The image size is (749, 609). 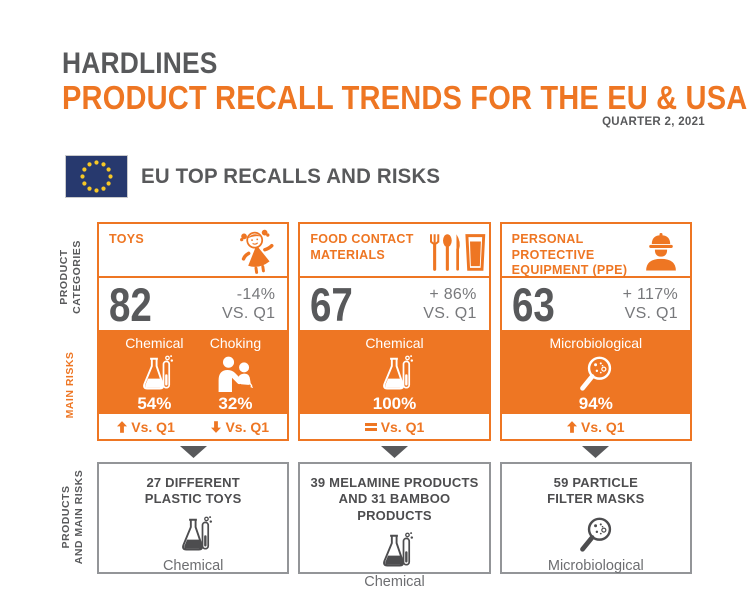 I want to click on main-risks-row: Microbiological 94%, so click(x=595, y=372).